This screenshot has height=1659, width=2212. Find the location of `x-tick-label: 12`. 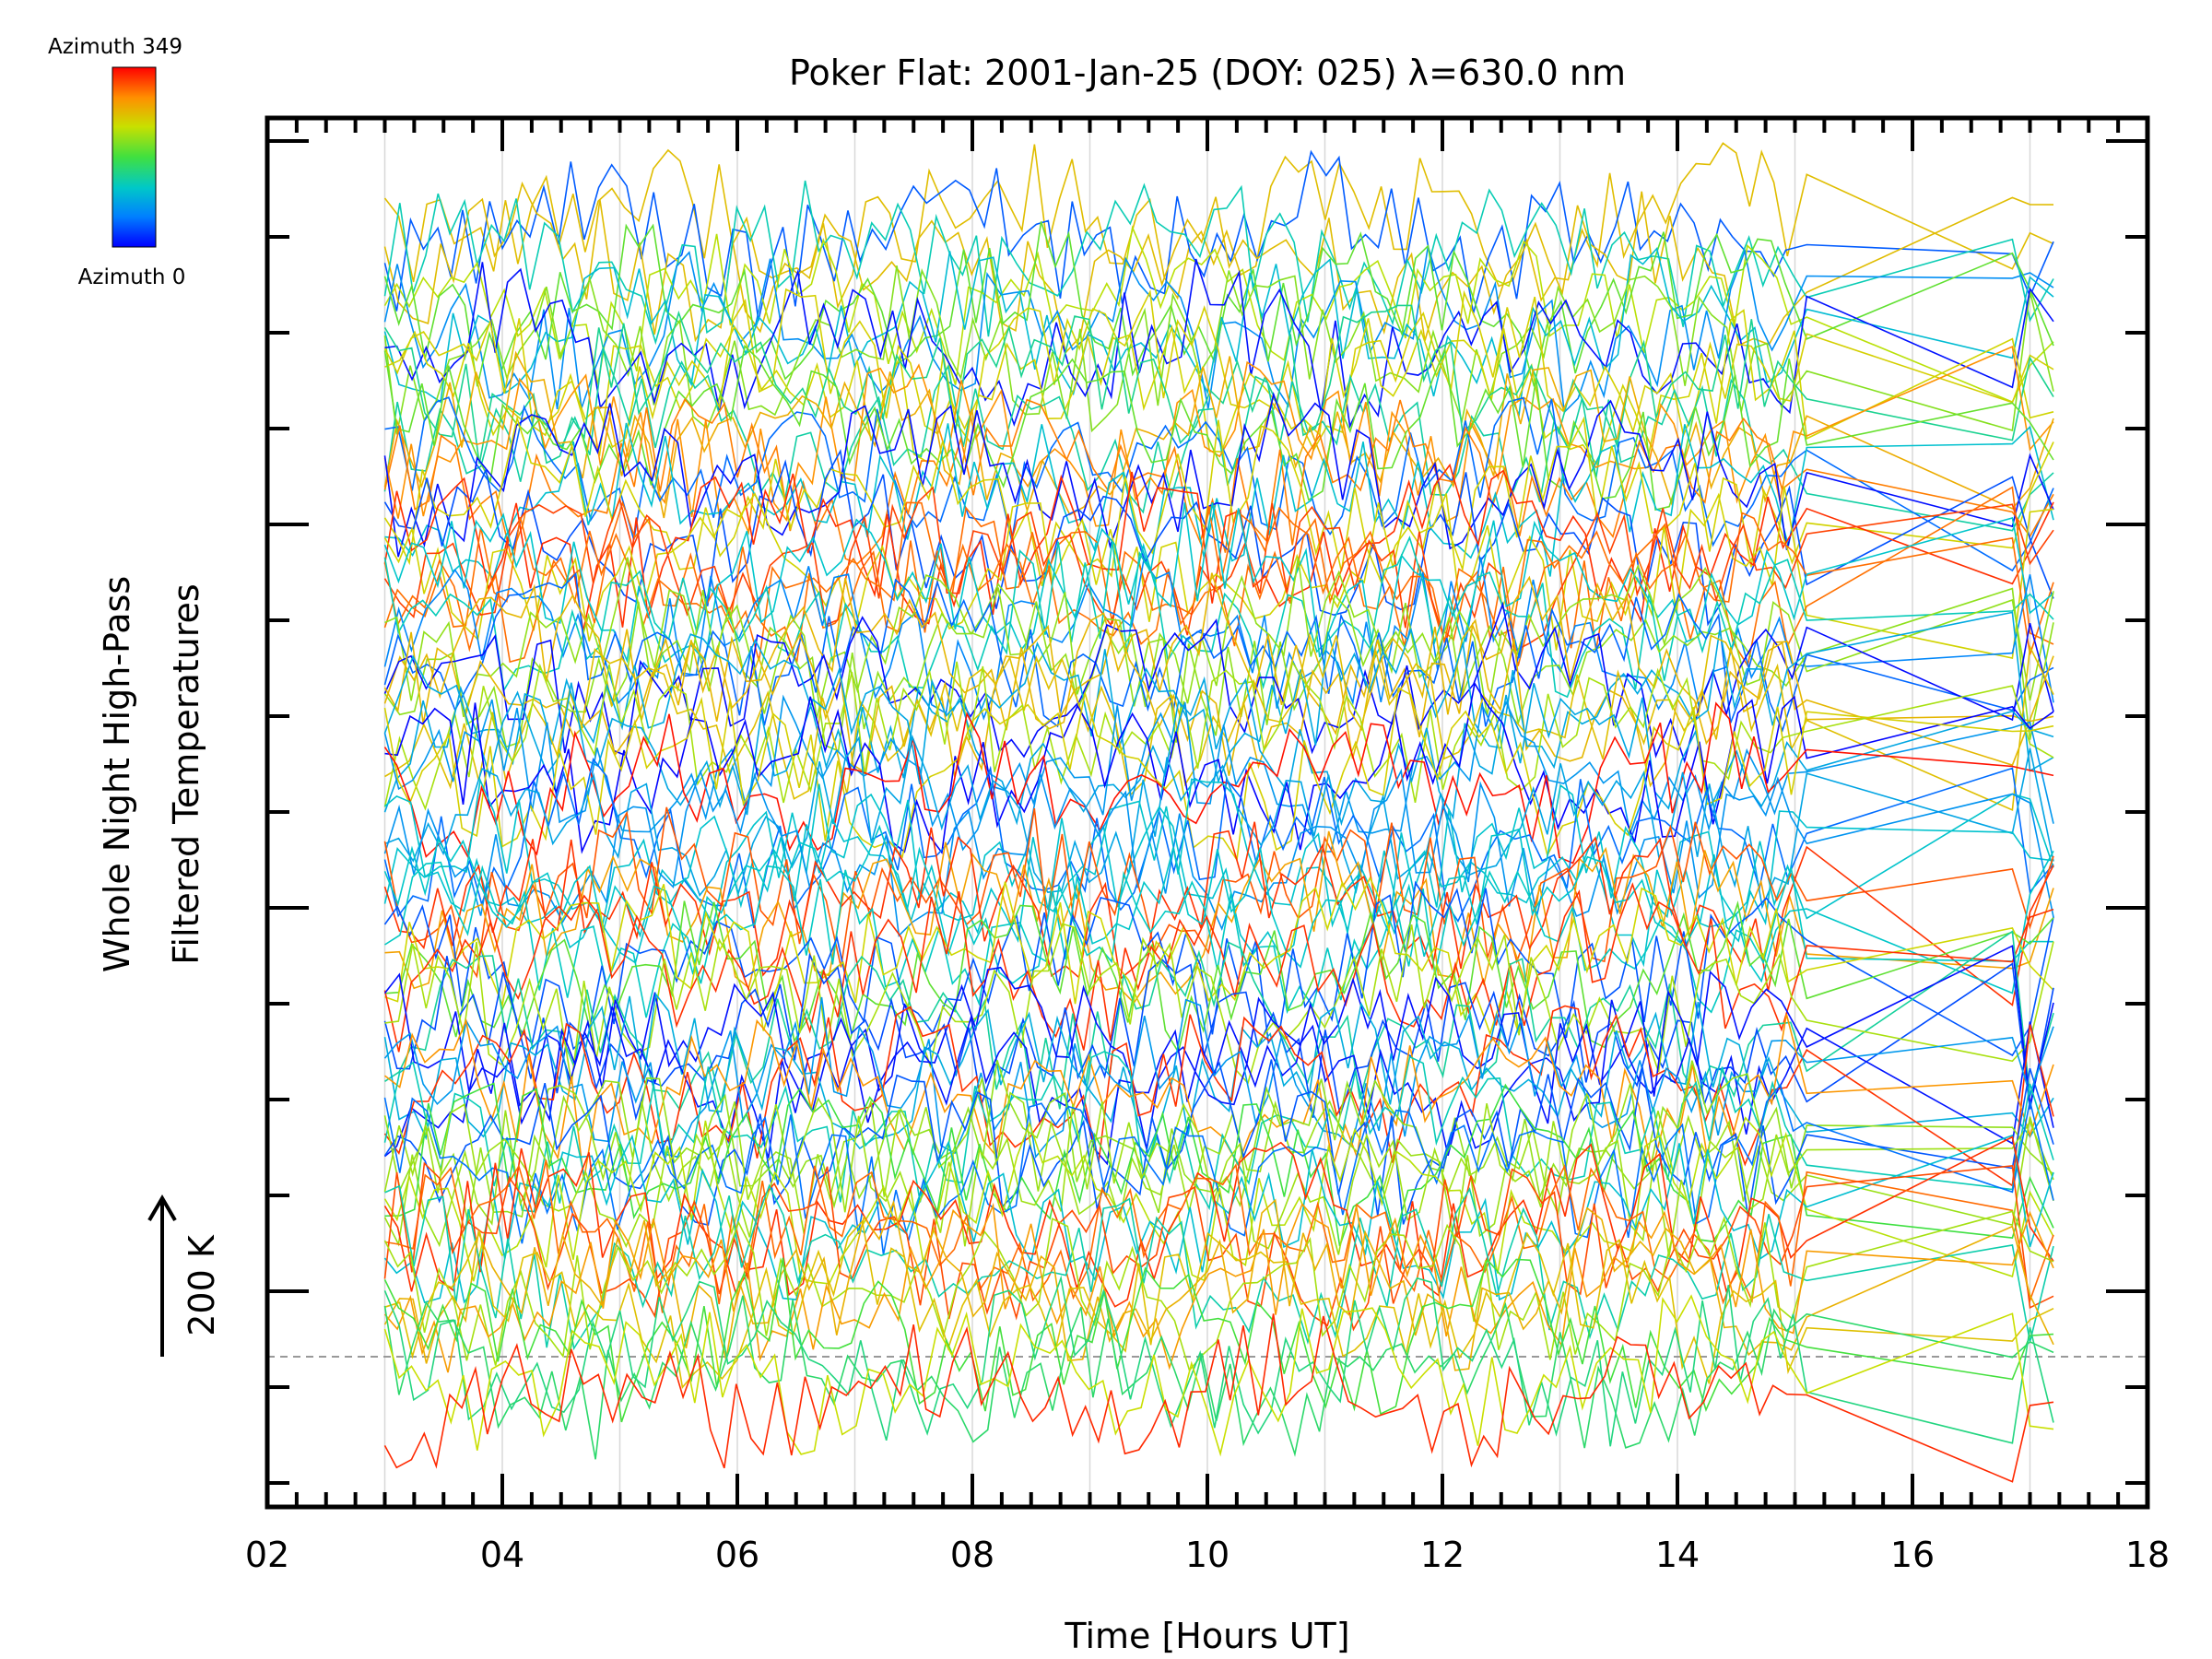

x-tick-label: 12 is located at coordinates (1442, 1555).